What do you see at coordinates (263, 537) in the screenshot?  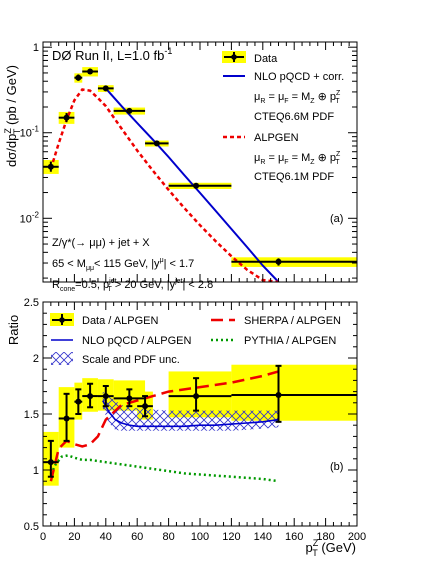 I see `bottom-x-tick-label: 140` at bounding box center [263, 537].